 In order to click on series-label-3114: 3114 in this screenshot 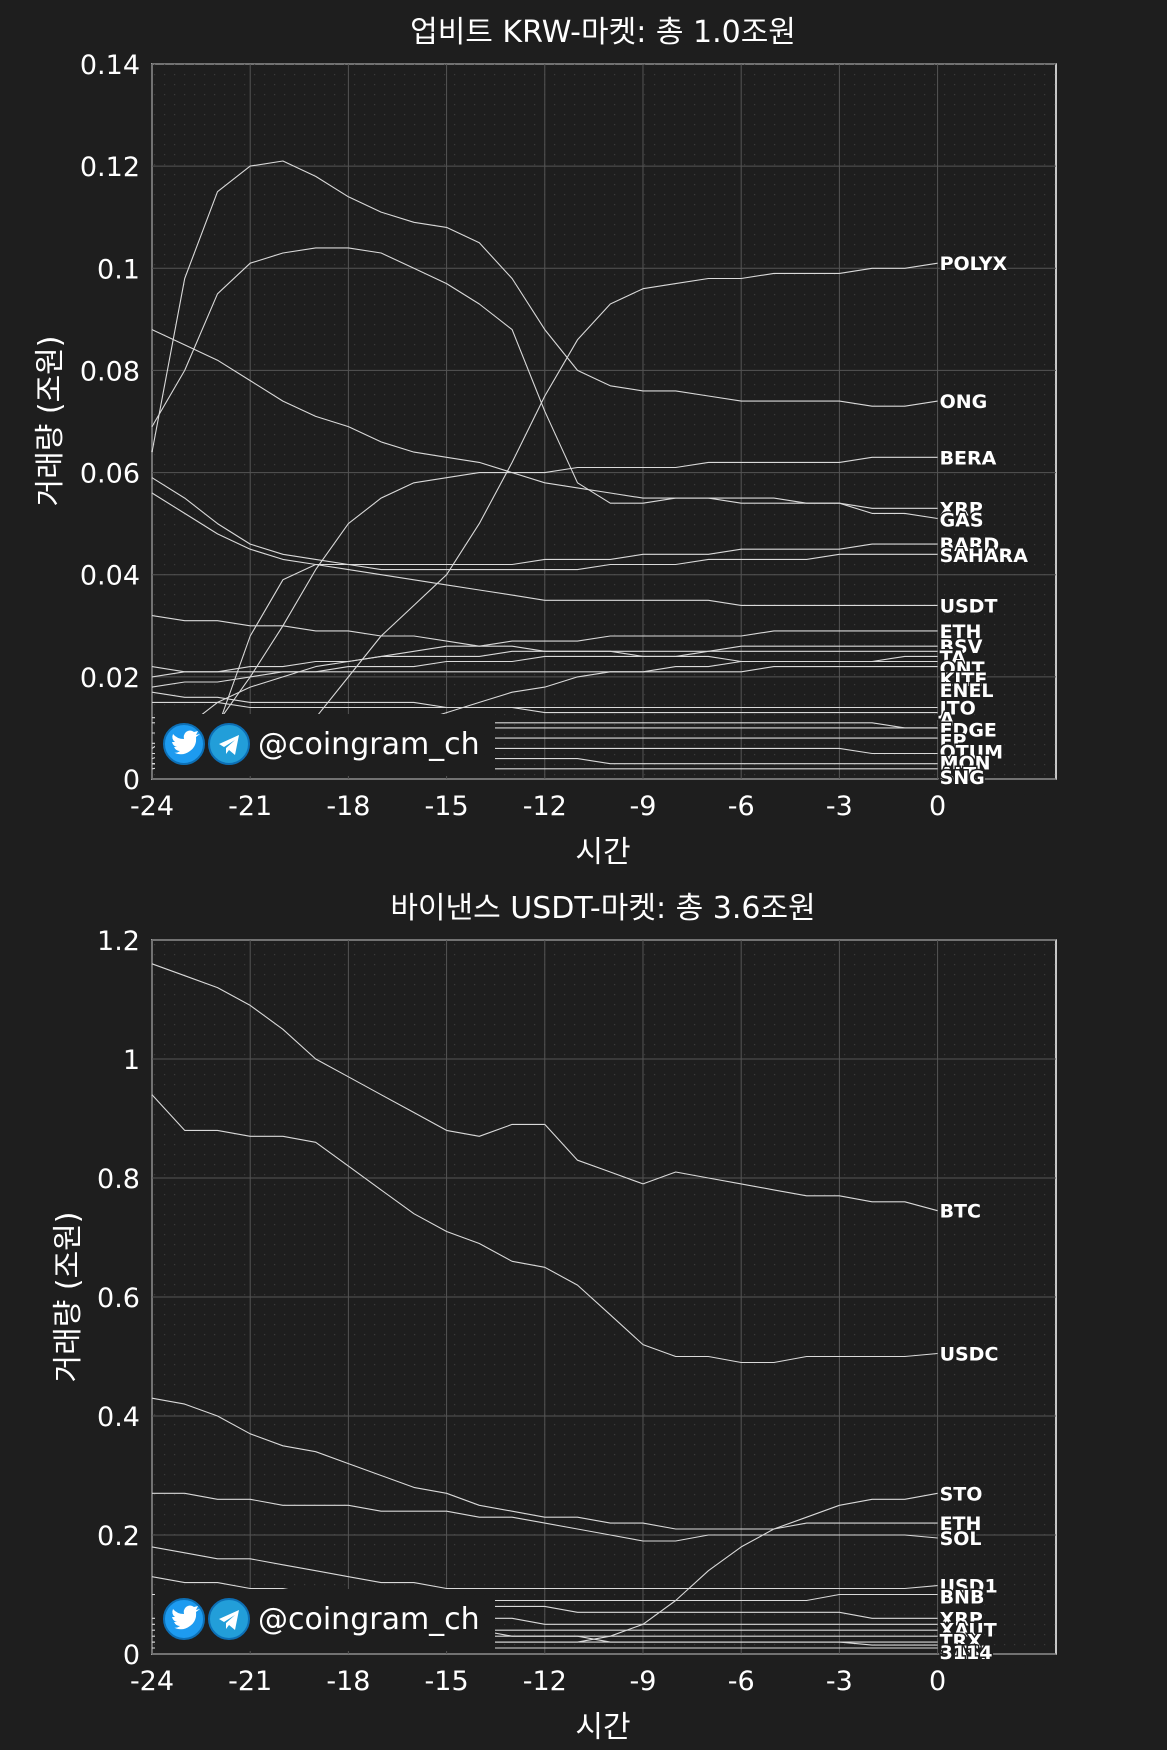, I will do `click(966, 1653)`.